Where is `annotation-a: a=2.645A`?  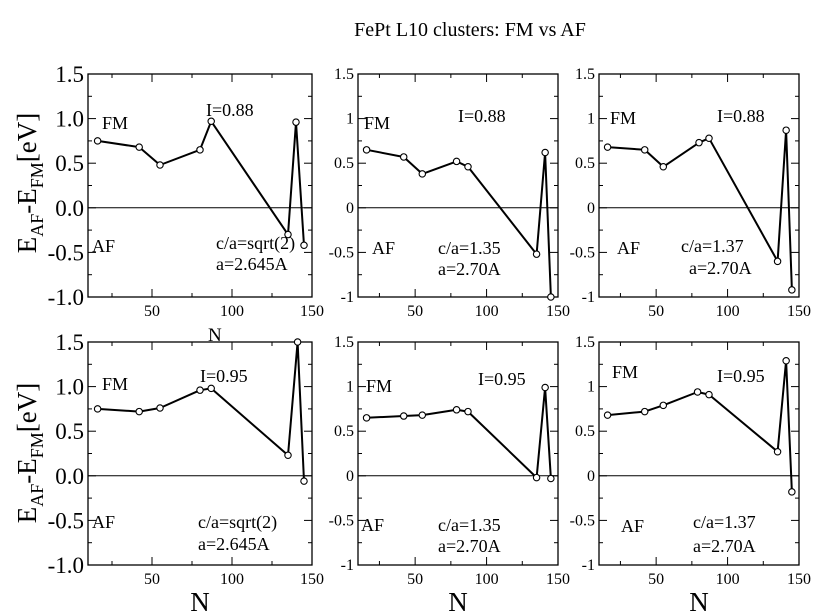
annotation-a: a=2.645A is located at coordinates (234, 544).